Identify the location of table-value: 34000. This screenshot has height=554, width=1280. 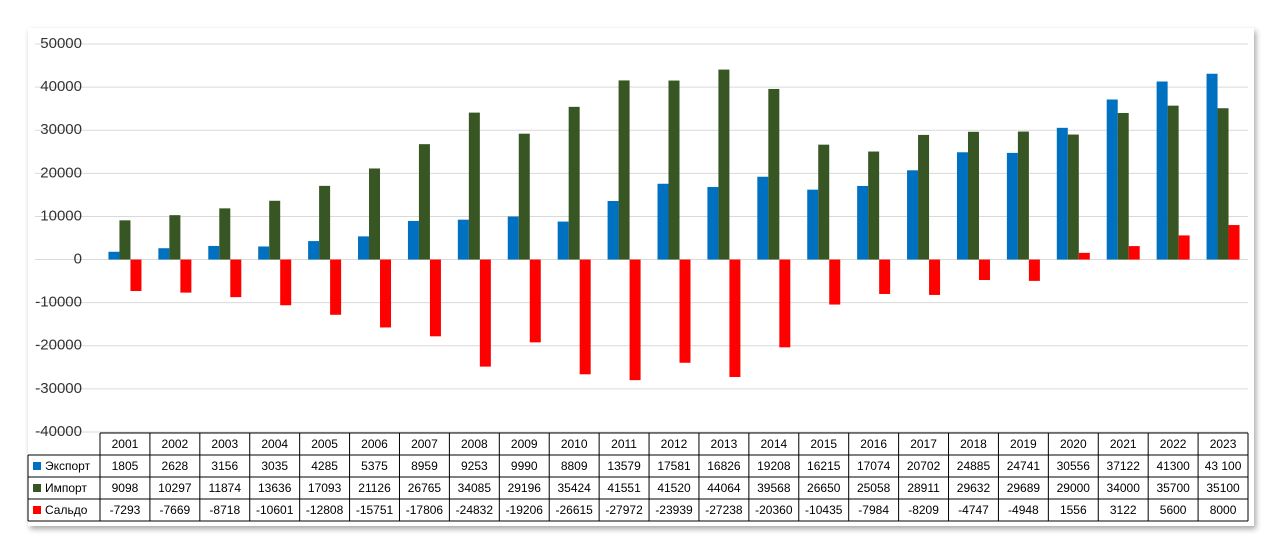
(1124, 488).